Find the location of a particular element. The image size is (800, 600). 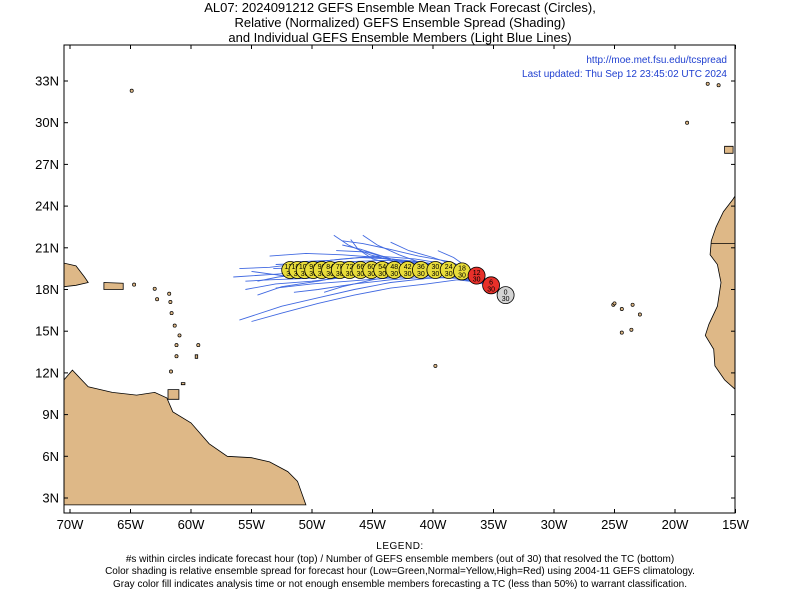

y-tick-label: 30N is located at coordinates (47, 122).